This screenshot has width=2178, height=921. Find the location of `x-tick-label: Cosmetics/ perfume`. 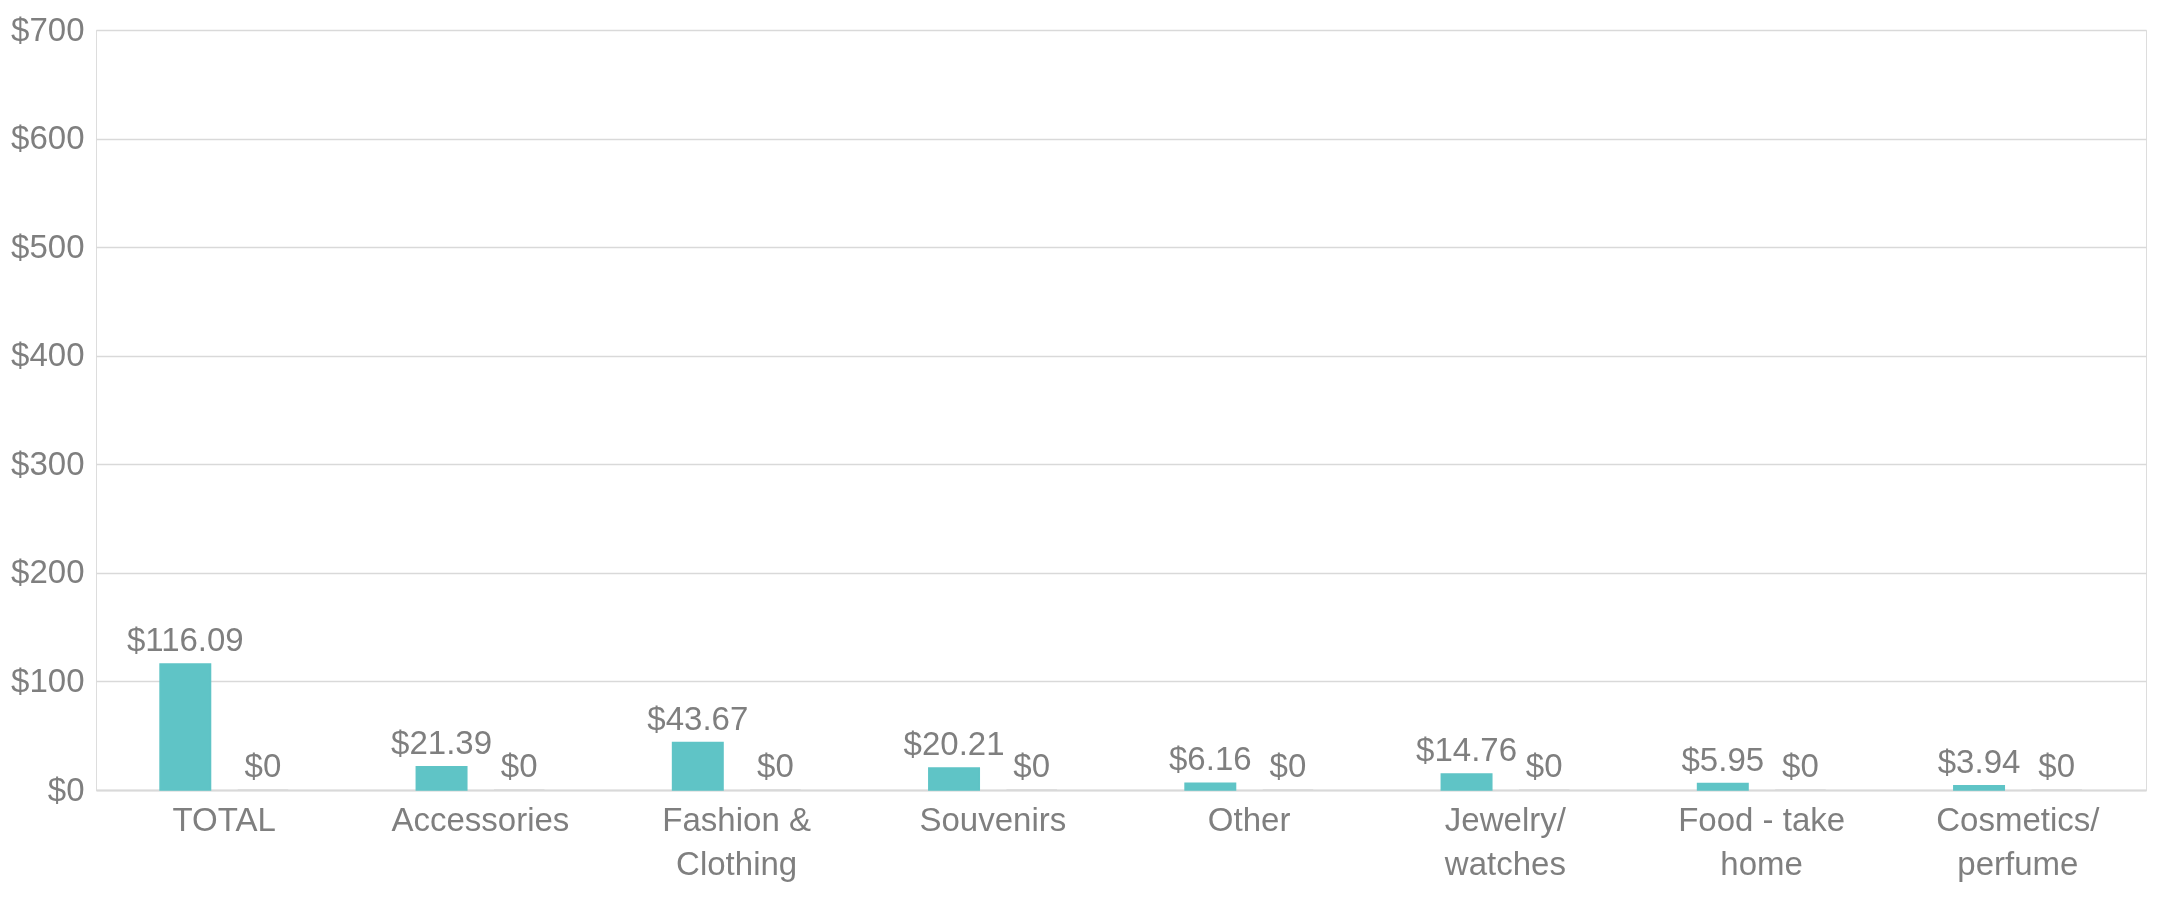

x-tick-label: Cosmetics/ perfume is located at coordinates (2018, 841).